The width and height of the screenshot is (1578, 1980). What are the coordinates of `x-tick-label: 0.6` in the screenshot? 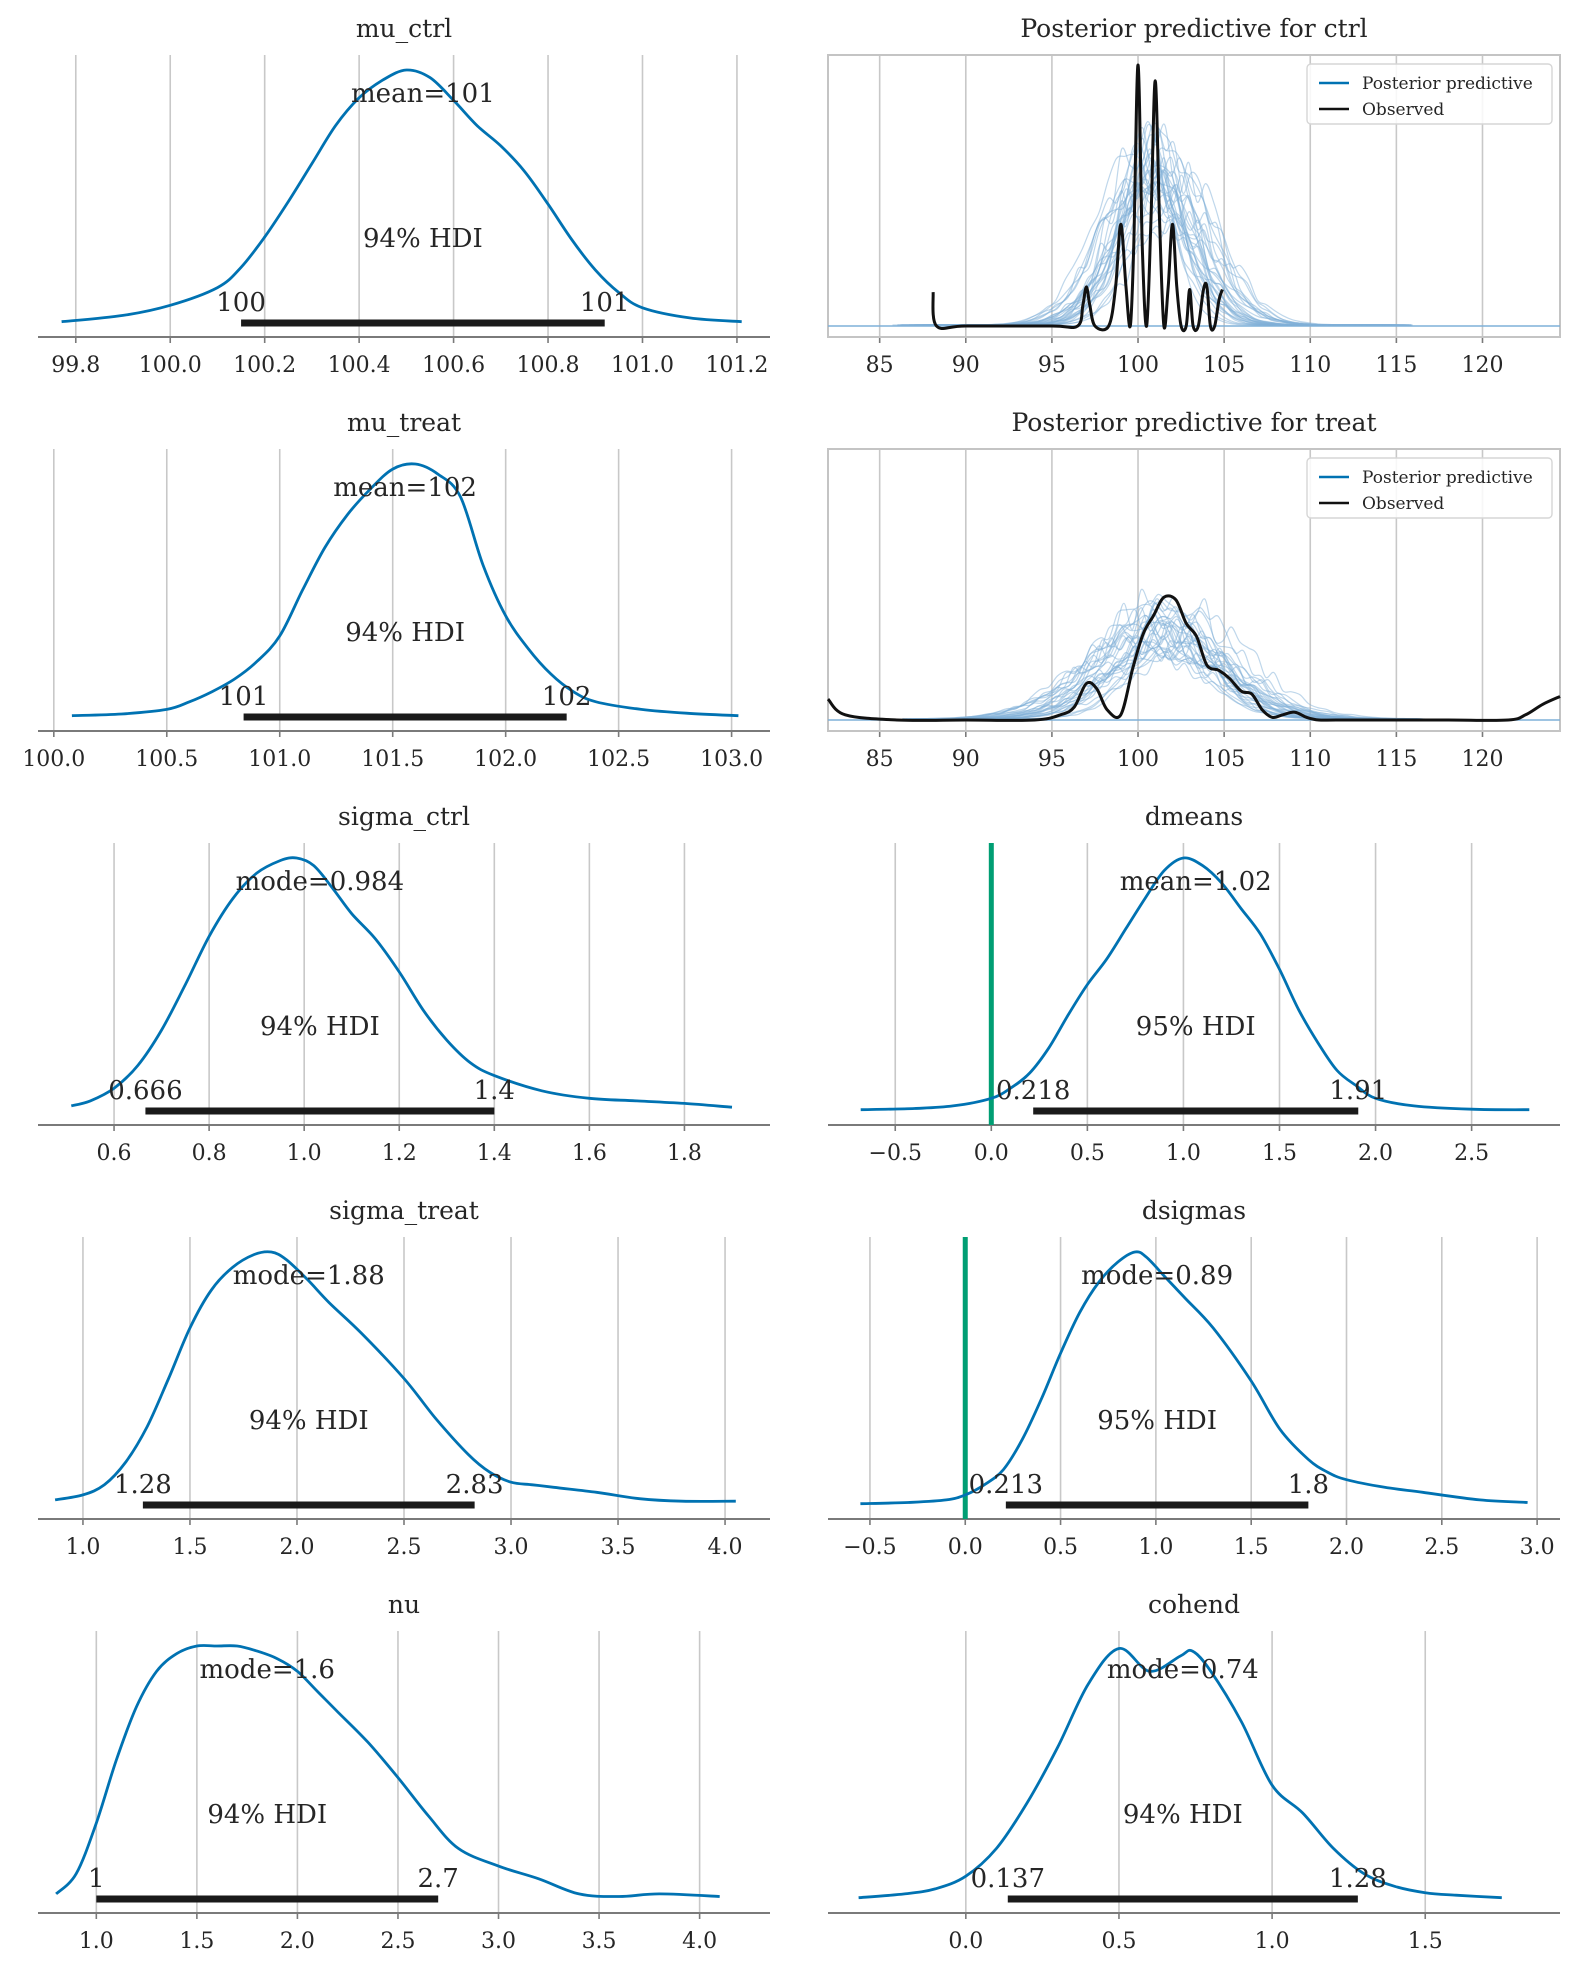 It's located at (114, 1153).